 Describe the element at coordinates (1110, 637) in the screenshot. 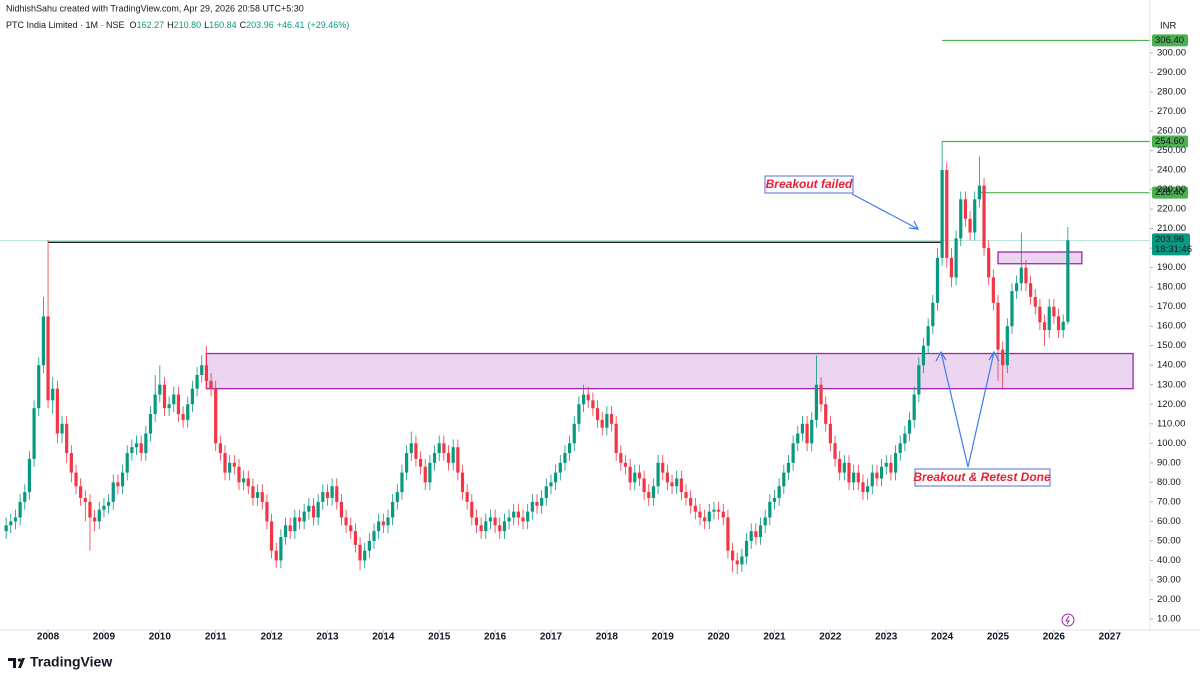

I see `x-tick-label: 2027` at that location.